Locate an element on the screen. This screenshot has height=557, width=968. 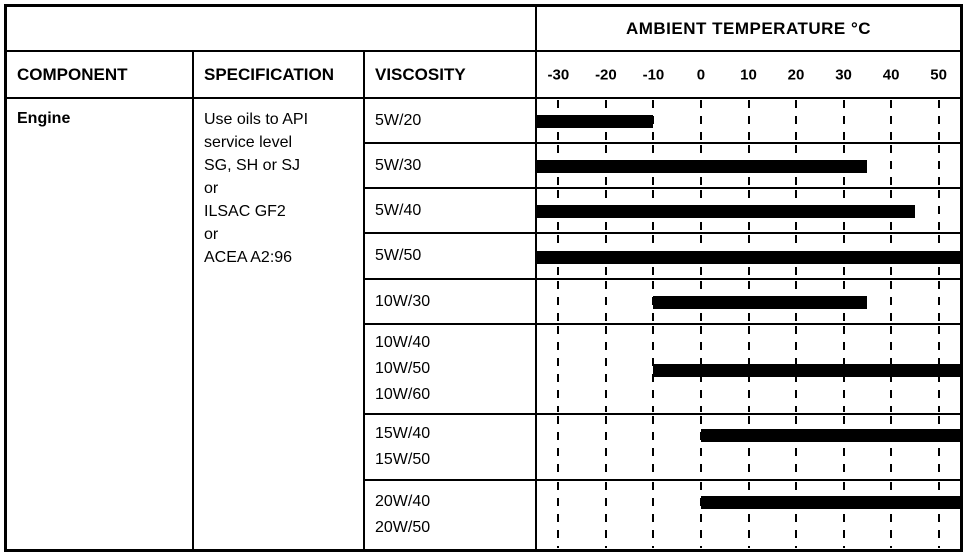
viscosity-label-cell: 5W/30 is located at coordinates (451, 165).